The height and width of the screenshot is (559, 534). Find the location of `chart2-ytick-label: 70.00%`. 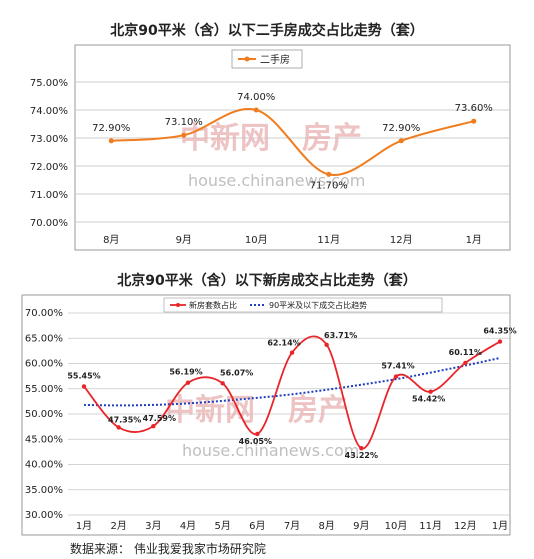

chart2-ytick-label: 70.00% is located at coordinates (44, 313).